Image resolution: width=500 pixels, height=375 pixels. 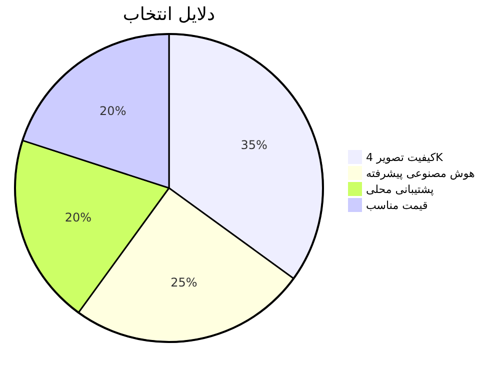 What do you see at coordinates (184, 283) in the screenshot?
I see `data-label: 25%` at bounding box center [184, 283].